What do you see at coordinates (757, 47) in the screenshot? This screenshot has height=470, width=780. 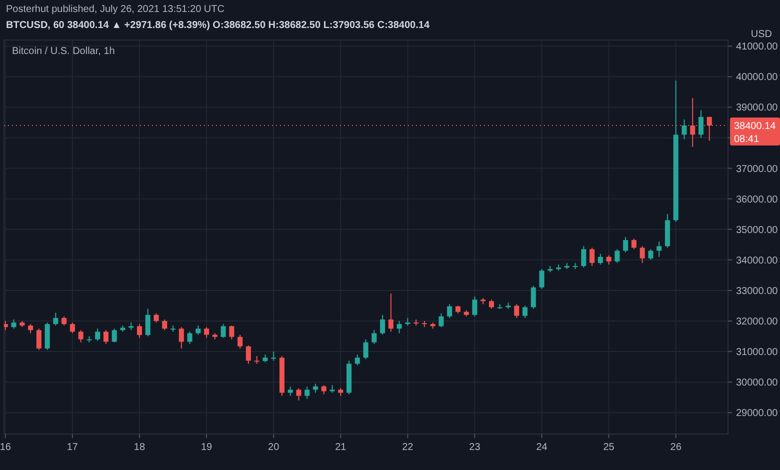 I see `y-tick-label: 41000.00` at bounding box center [757, 47].